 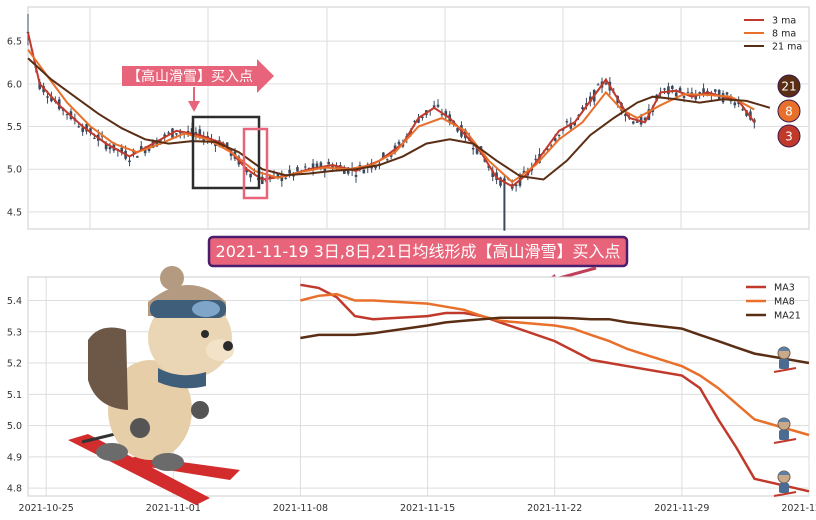 I want to click on bottom-y-tick-label: 4.8, so click(x=14, y=489).